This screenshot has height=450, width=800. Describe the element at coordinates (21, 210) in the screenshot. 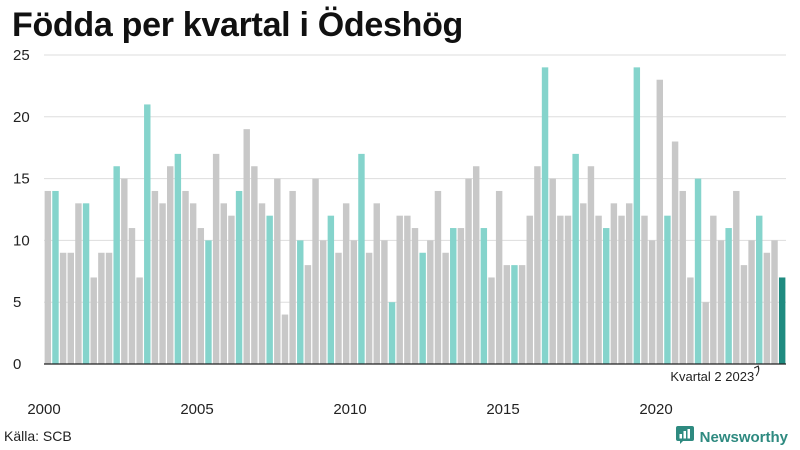

I see `y-axis: 0 5 10 15 20 25` at that location.